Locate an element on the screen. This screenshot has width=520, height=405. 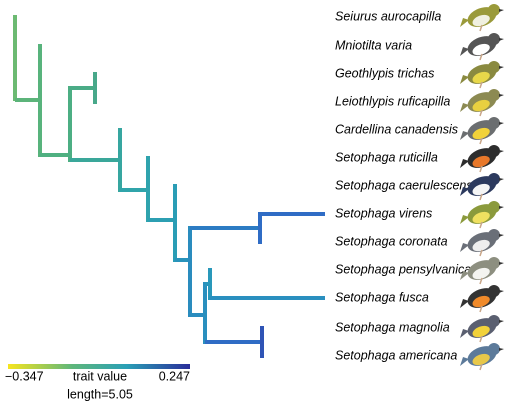
tip-label: Setophaga virens is located at coordinates (383, 213).